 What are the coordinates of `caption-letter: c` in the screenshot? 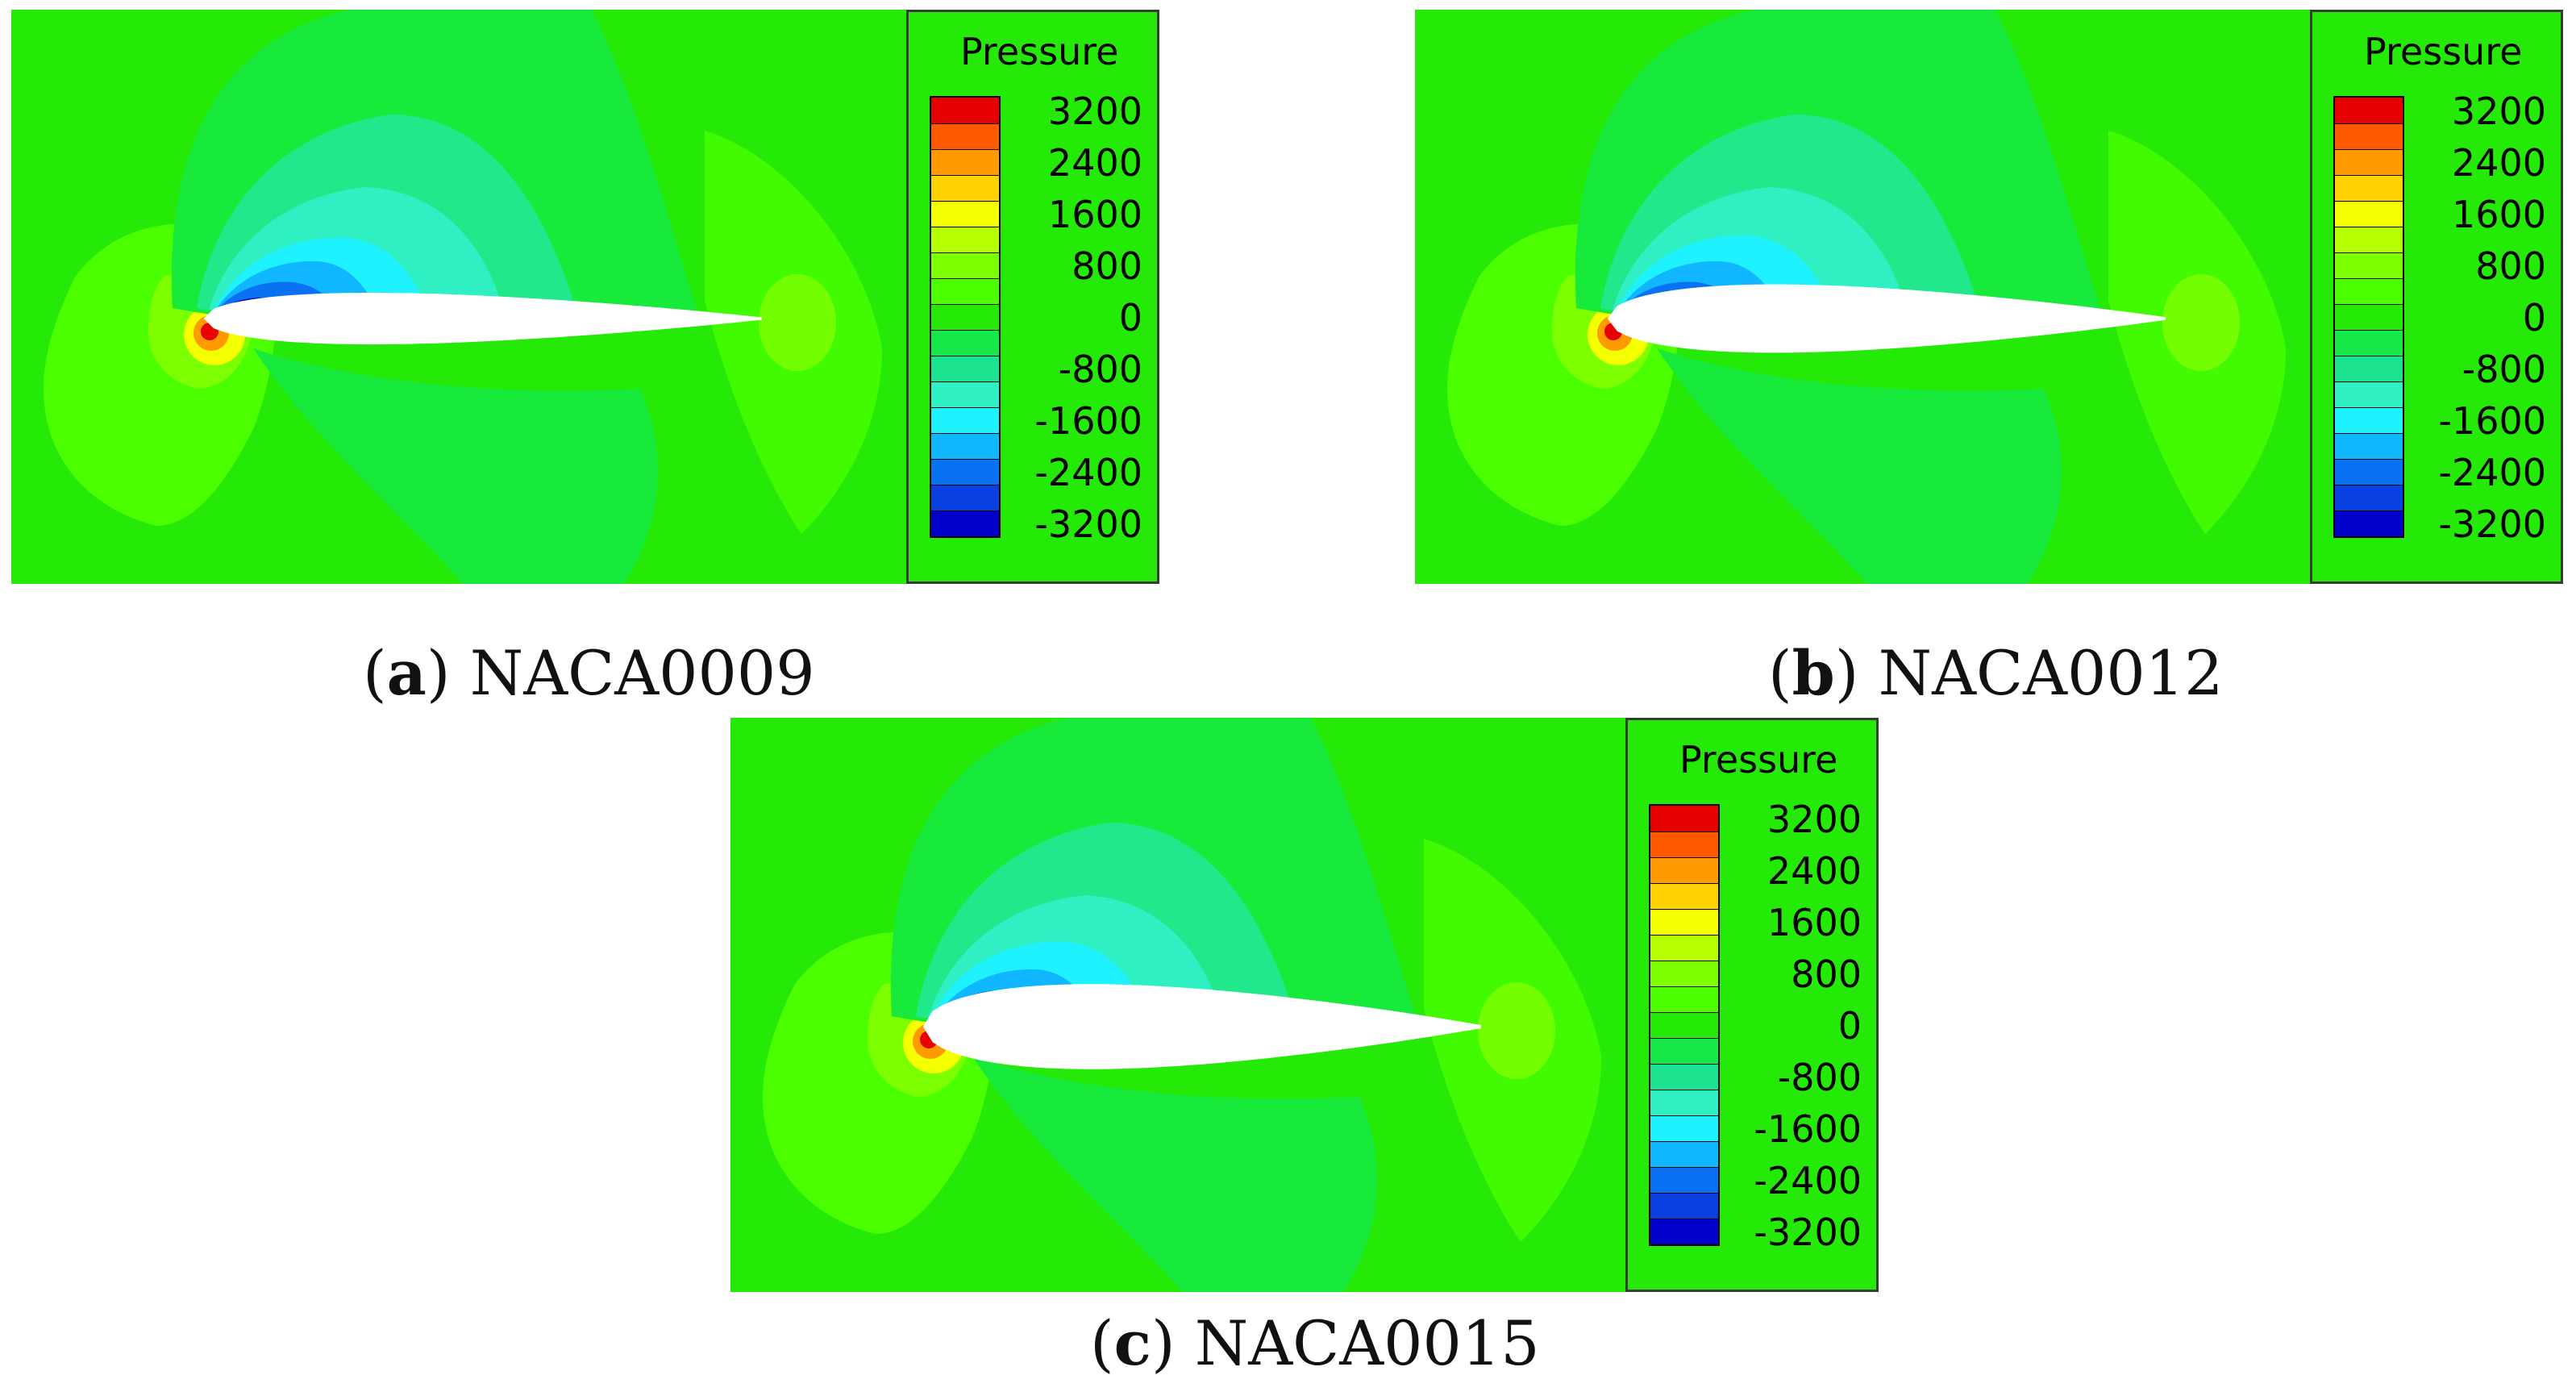 It's located at (1132, 1343).